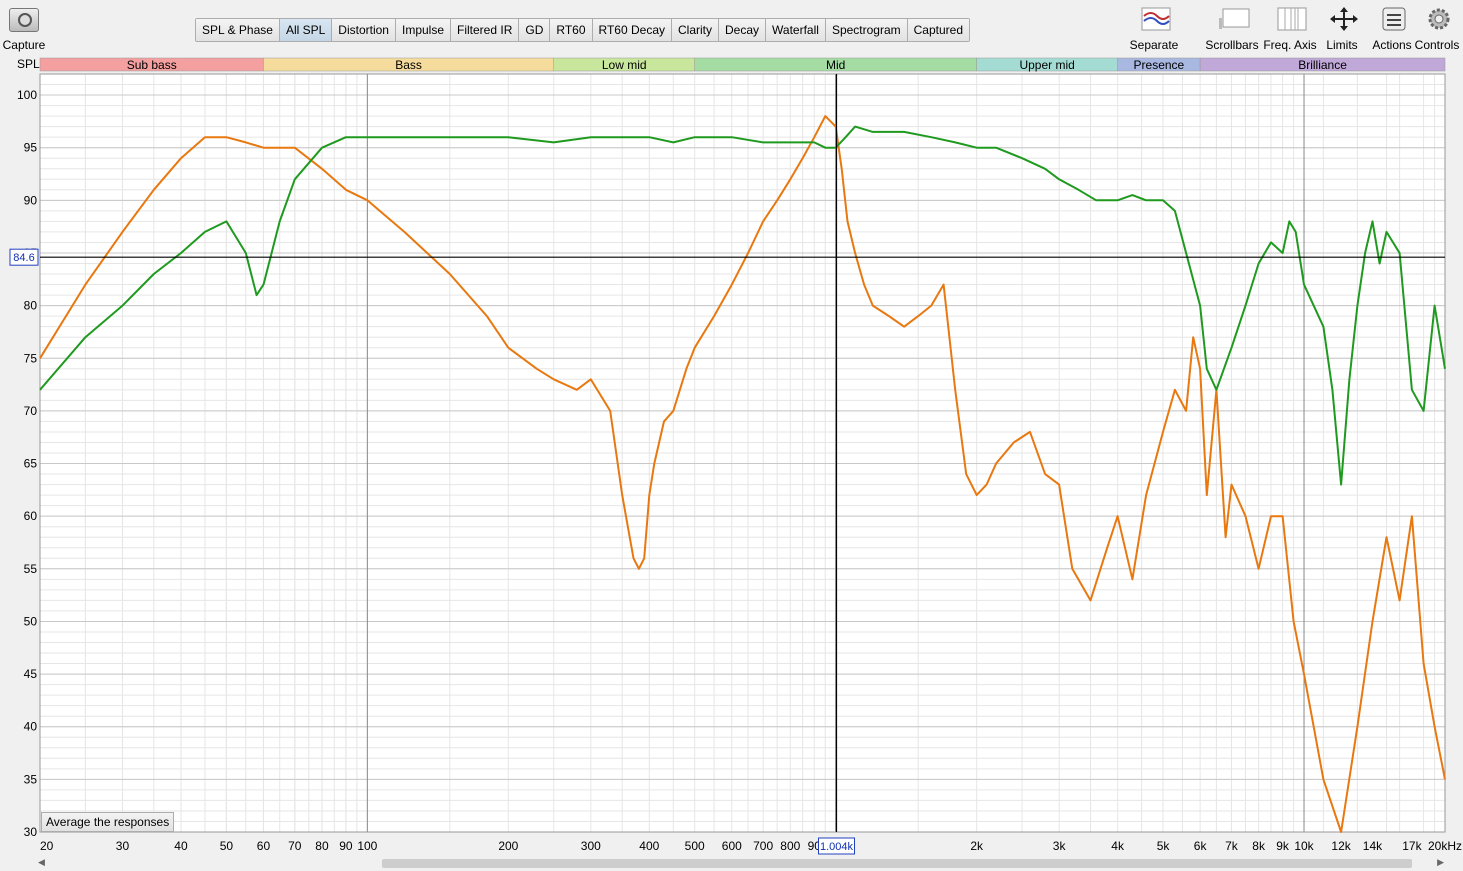  What do you see at coordinates (1304, 846) in the screenshot?
I see `x-tick-label: 10k` at bounding box center [1304, 846].